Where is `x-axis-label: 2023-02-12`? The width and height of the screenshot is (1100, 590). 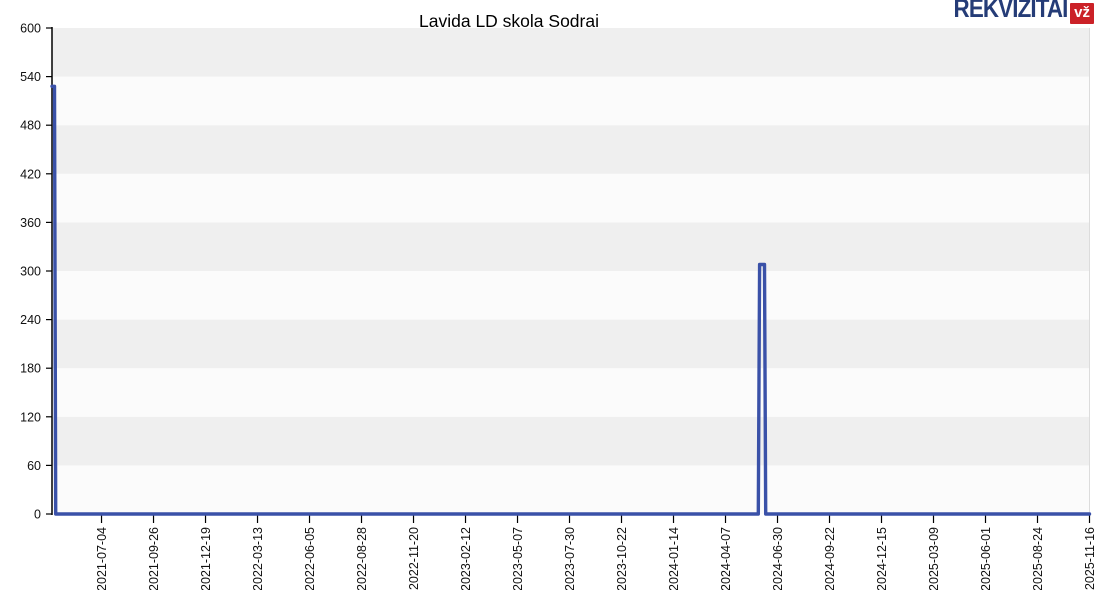
x-axis-label: 2023-02-12 is located at coordinates (466, 558).